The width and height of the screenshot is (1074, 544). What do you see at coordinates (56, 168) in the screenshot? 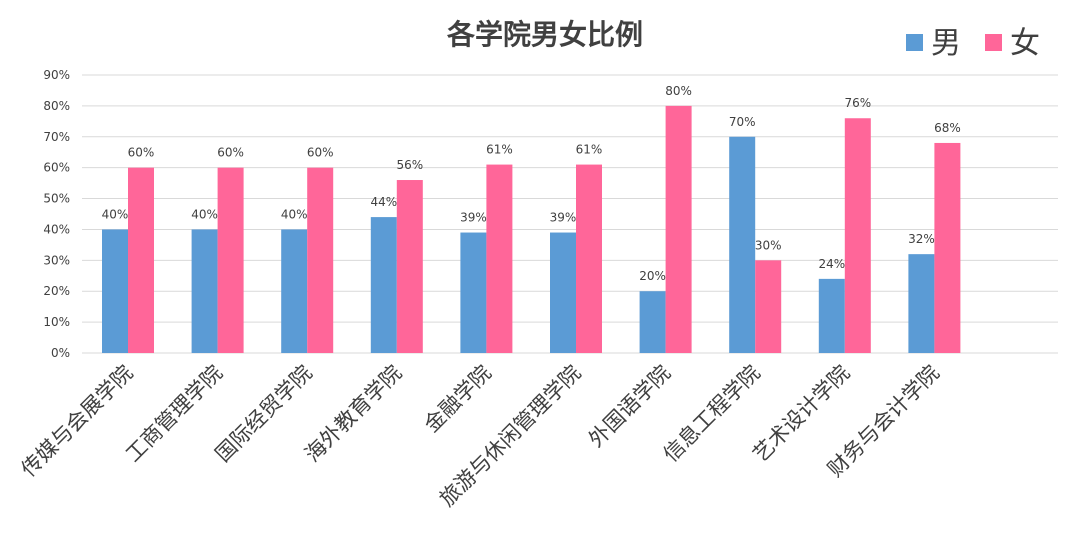
I see `y-tick-label: 60%` at bounding box center [56, 168].